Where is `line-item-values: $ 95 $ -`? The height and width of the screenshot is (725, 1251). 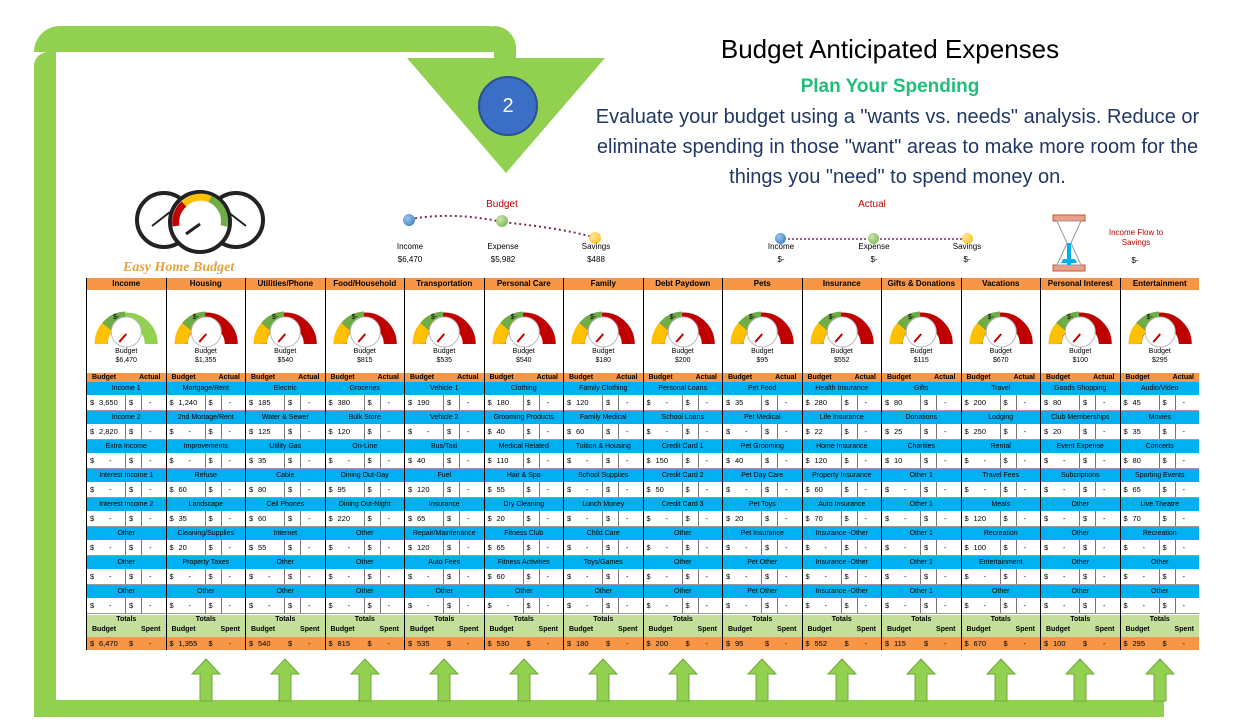
line-item-values: $ 95 $ - is located at coordinates (364, 490).